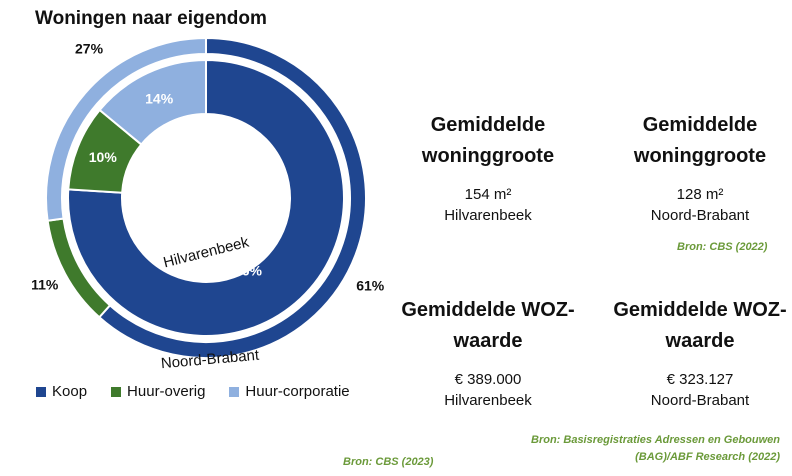 This screenshot has width=792, height=476. I want to click on stat-value: 154 m², so click(488, 194).